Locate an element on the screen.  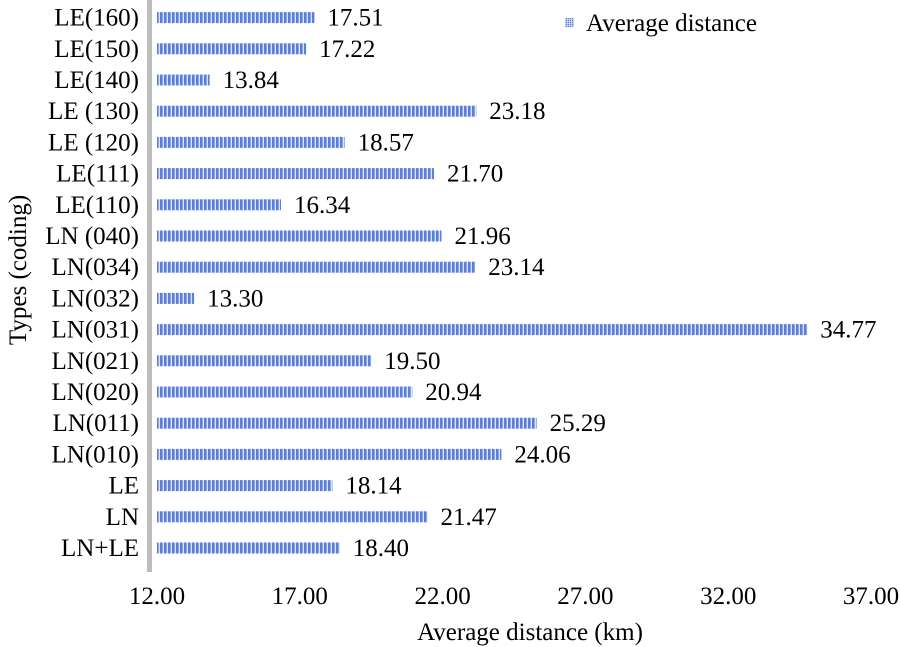
x-tick-label: 17.00 is located at coordinates (300, 596).